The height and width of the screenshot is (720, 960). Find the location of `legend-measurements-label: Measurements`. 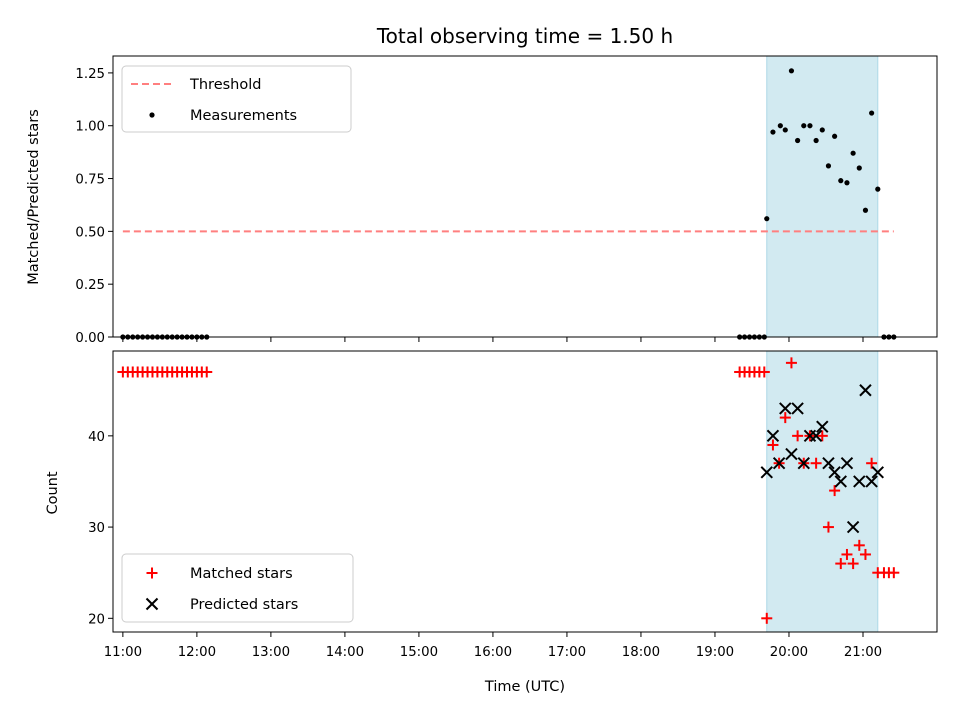

legend-measurements-label: Measurements is located at coordinates (243, 116).